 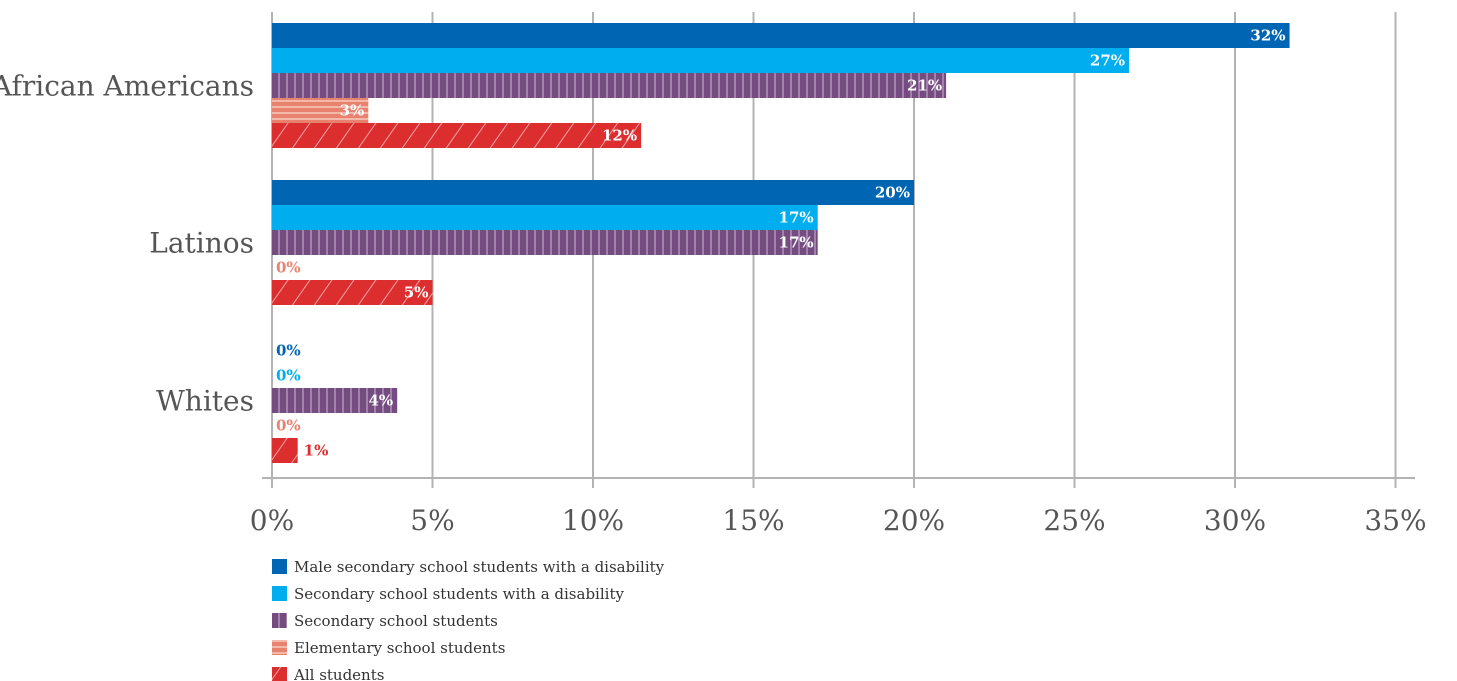 I want to click on x-tick-label: 15%, so click(x=753, y=520).